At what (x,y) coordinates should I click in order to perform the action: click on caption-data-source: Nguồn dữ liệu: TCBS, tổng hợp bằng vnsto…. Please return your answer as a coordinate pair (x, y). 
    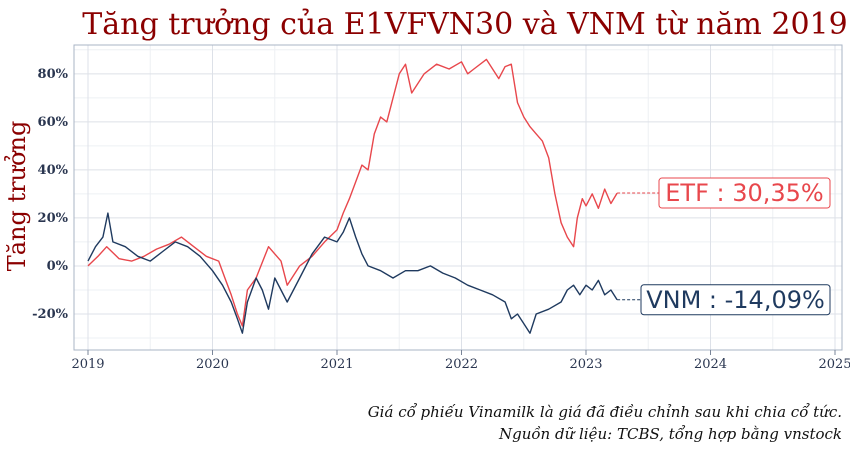
    Looking at the image, I should click on (670, 434).